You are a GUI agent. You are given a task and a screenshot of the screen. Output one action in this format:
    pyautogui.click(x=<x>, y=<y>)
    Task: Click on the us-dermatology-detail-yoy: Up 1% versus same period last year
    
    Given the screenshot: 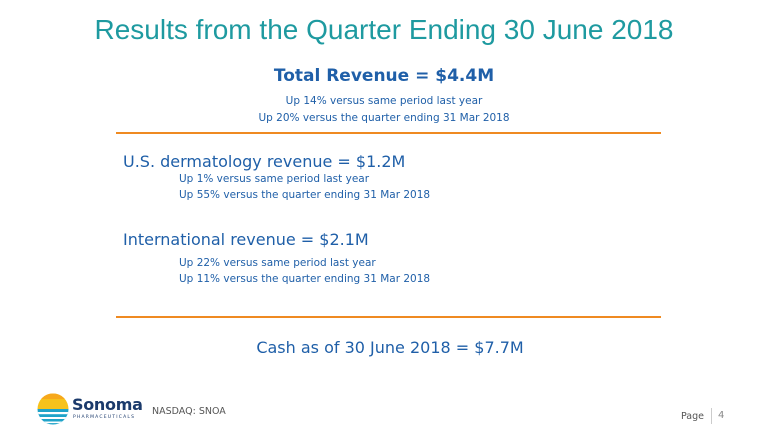 What is the action you would take?
    pyautogui.click(x=274, y=179)
    